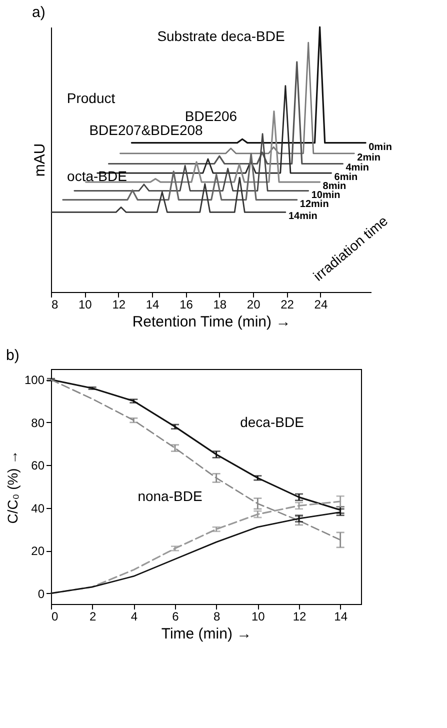 This screenshot has height=728, width=447. What do you see at coordinates (321, 305) in the screenshot?
I see `x-tick-label: 24` at bounding box center [321, 305].